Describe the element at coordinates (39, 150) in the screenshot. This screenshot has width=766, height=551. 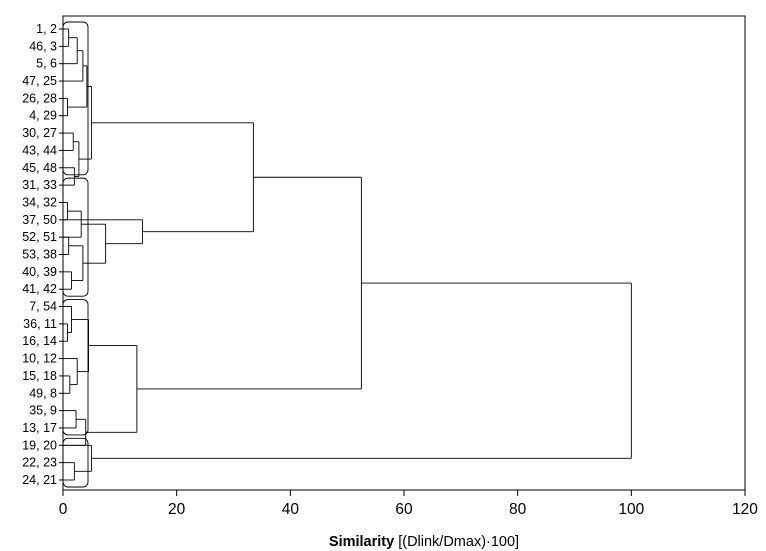
I see `leaf-label: 43, 44` at that location.